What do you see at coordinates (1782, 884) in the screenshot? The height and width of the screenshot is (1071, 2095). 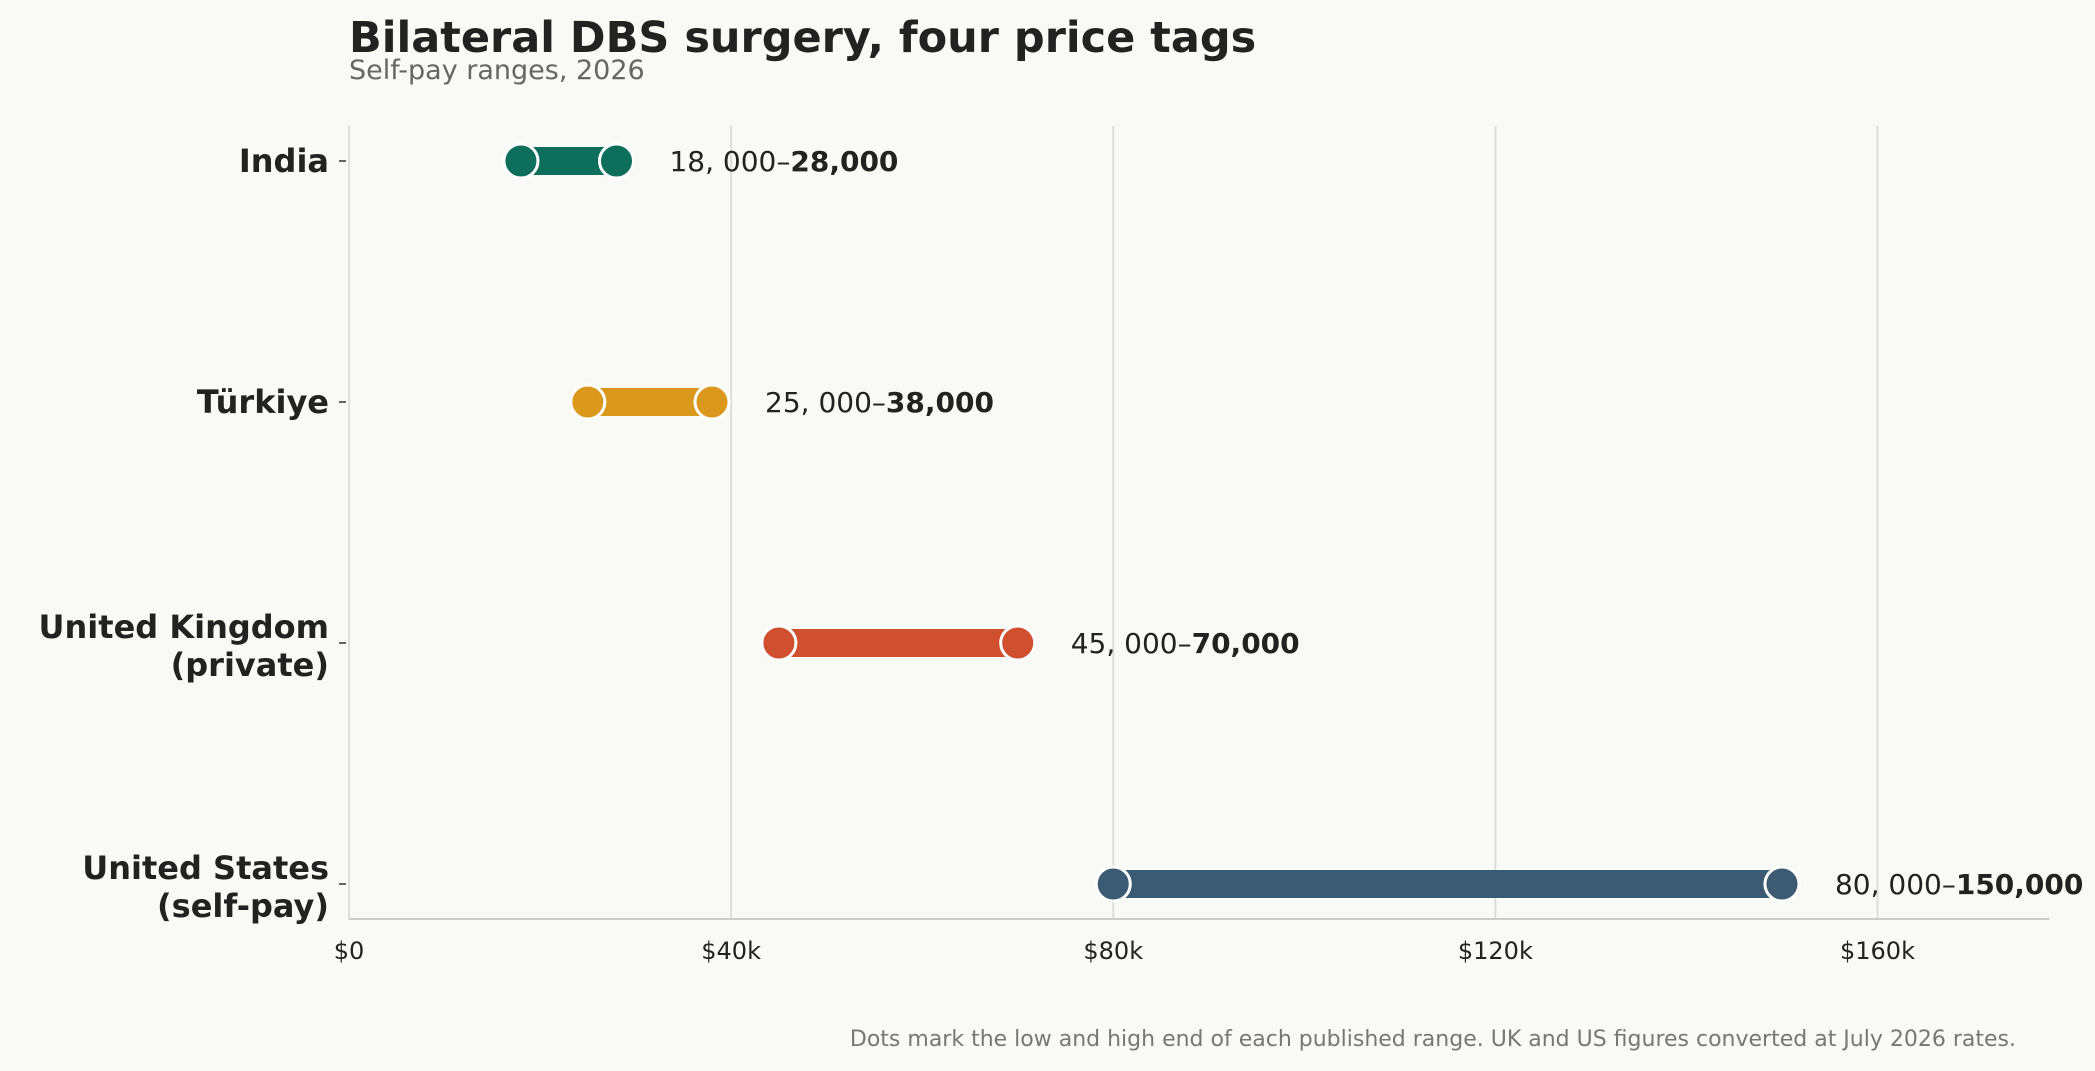 I see `high-dot-united-states` at bounding box center [1782, 884].